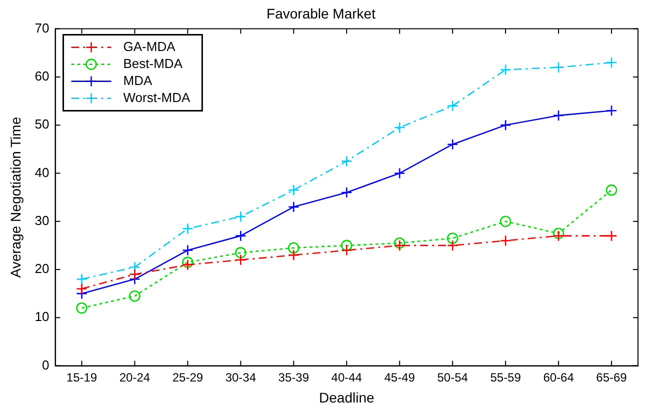 This screenshot has height=409, width=664. What do you see at coordinates (294, 377) in the screenshot?
I see `x-tick-label: 35-39` at bounding box center [294, 377].